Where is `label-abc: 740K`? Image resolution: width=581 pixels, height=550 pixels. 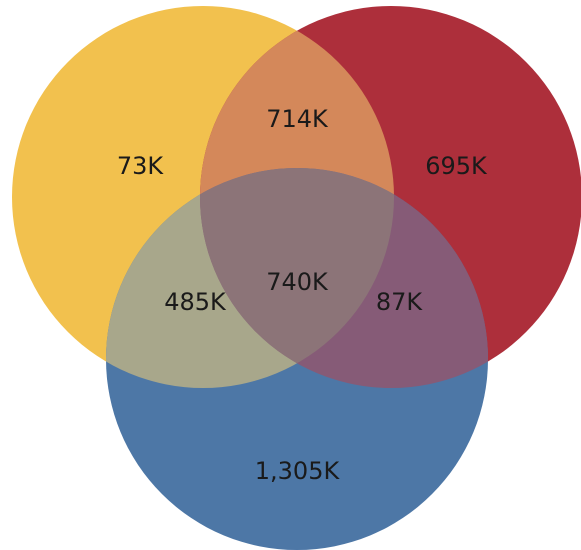 label-abc: 740K is located at coordinates (297, 282).